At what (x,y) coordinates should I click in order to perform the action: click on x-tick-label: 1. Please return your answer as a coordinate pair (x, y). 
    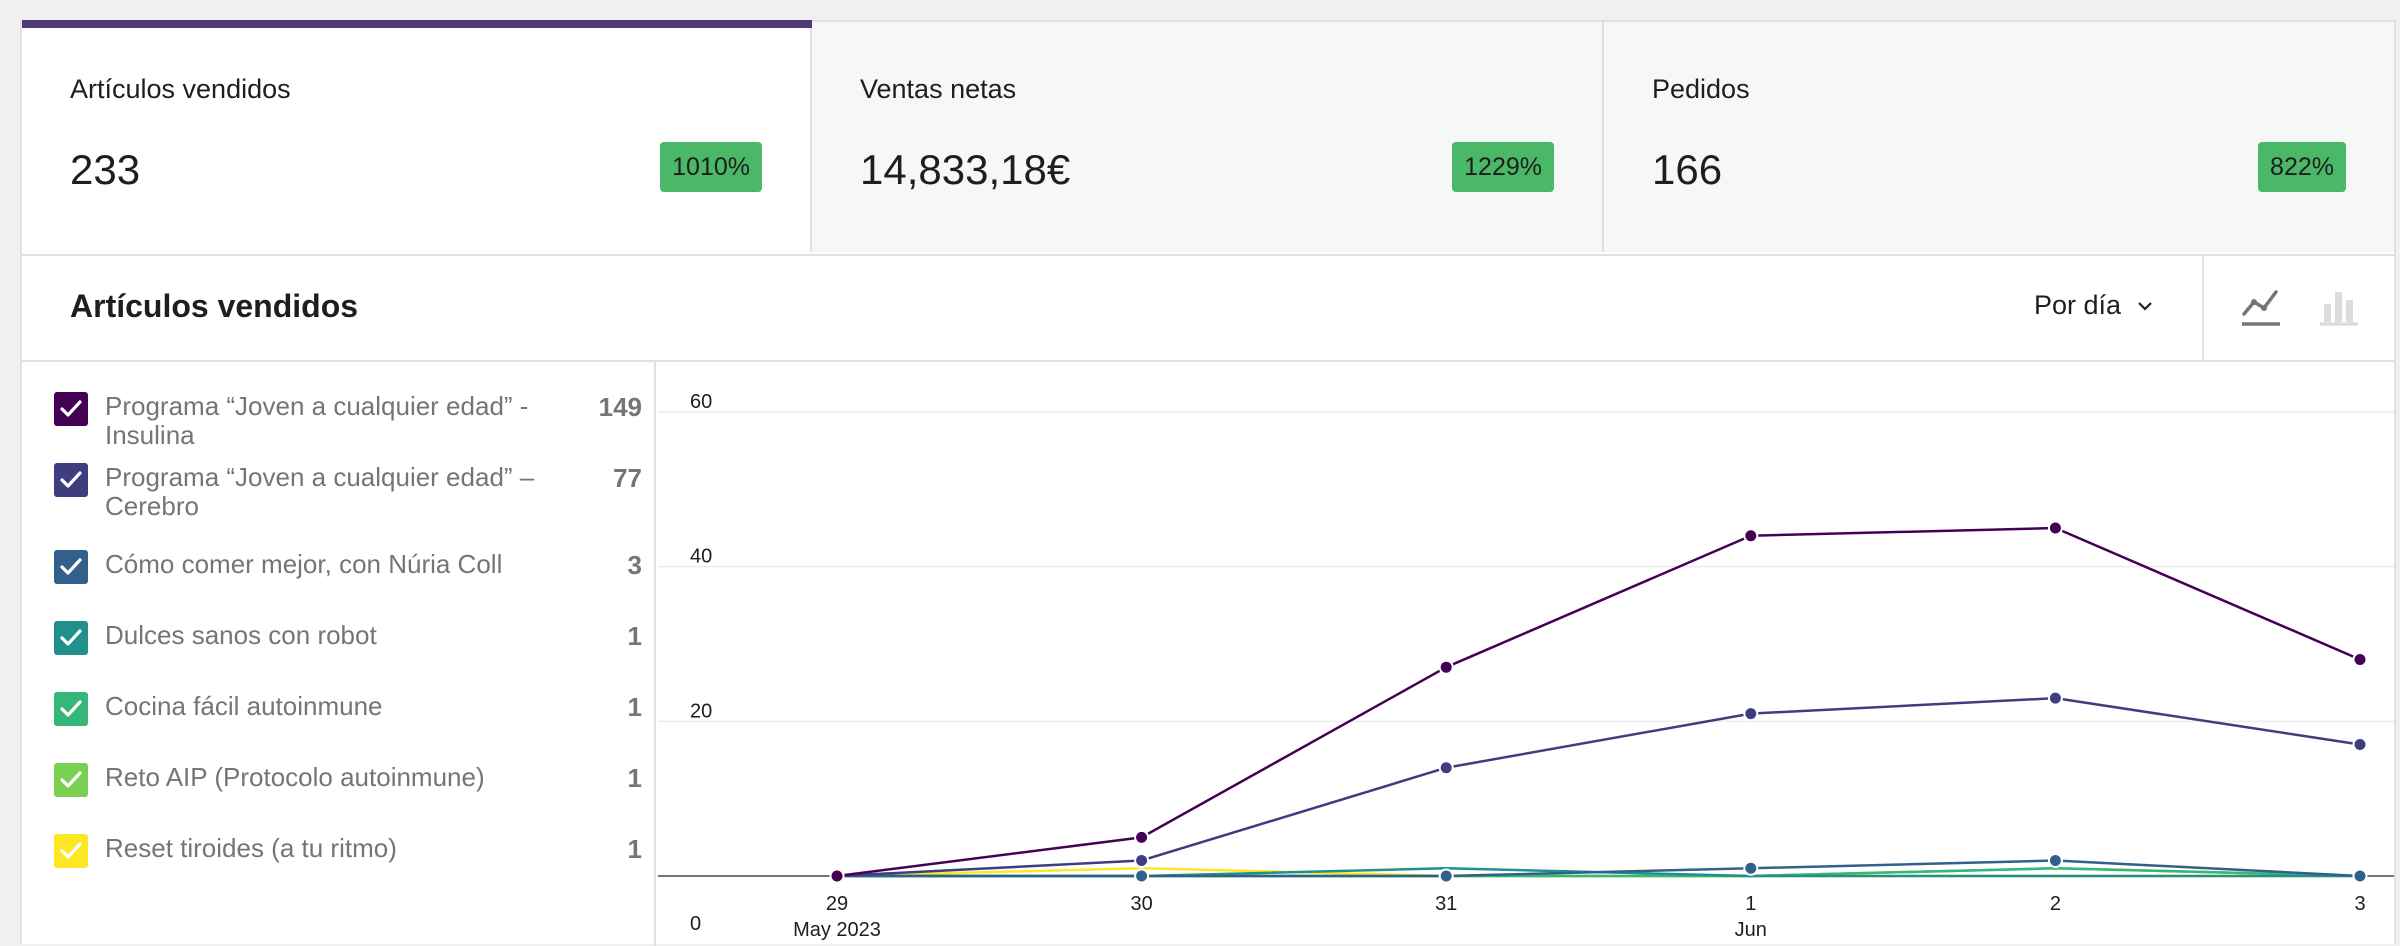
    Looking at the image, I should click on (1750, 904).